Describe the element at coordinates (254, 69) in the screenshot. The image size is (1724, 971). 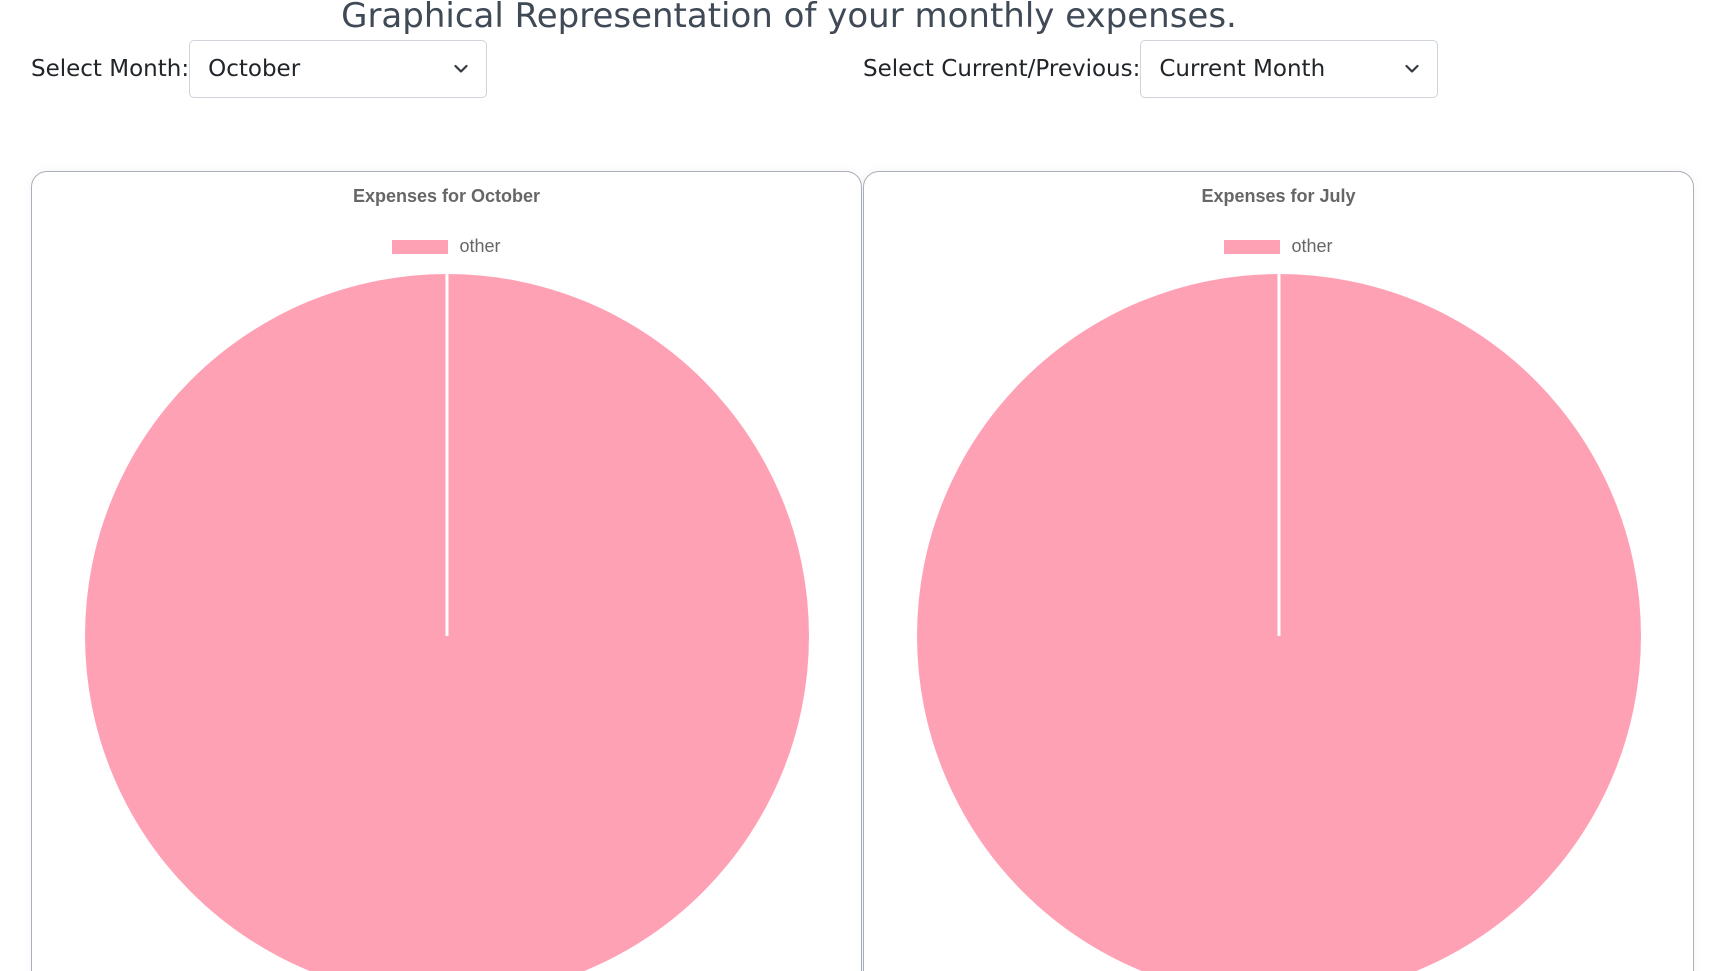
I see `month-select-value: October` at that location.